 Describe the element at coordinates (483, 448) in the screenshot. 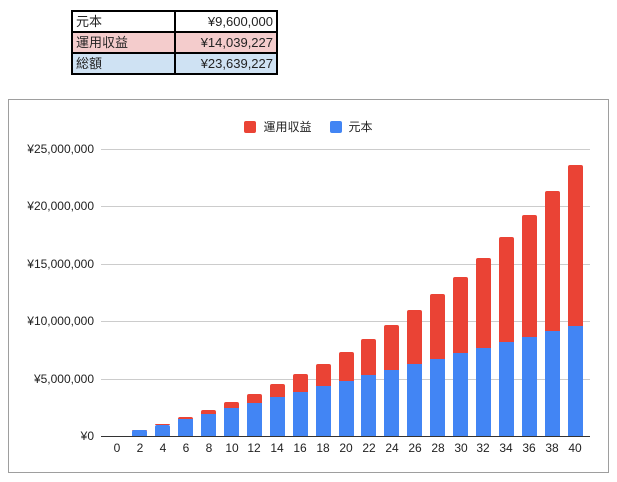

I see `x-tick-label: 32` at that location.